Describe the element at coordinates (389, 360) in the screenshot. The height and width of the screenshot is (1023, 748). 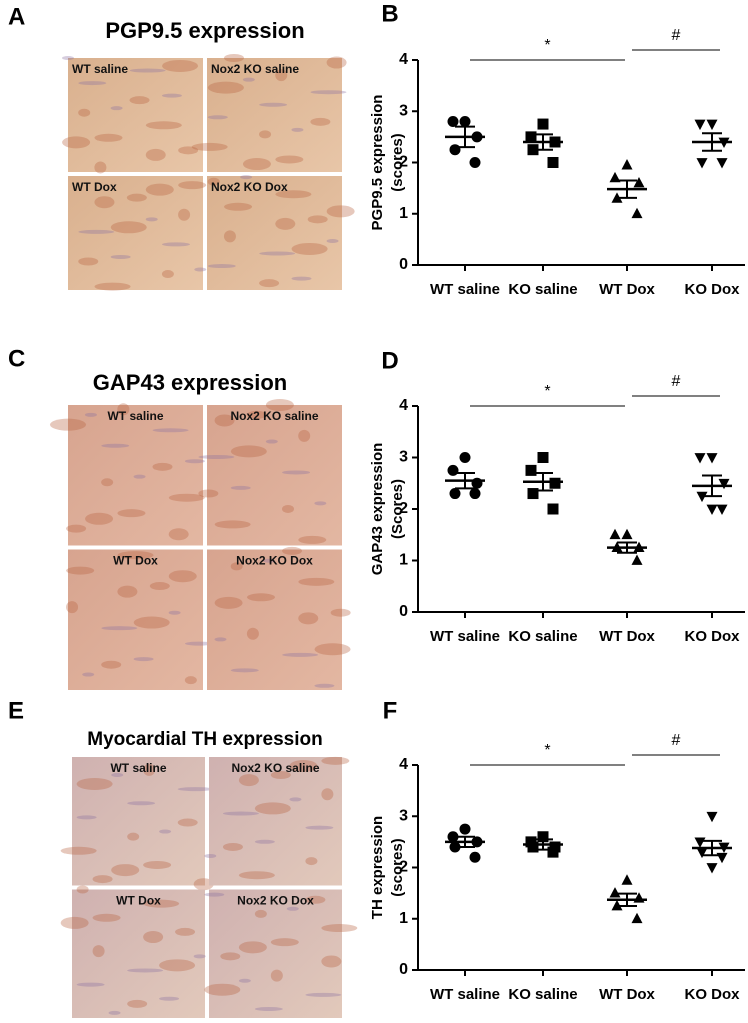
I see `panel-letter: D` at that location.